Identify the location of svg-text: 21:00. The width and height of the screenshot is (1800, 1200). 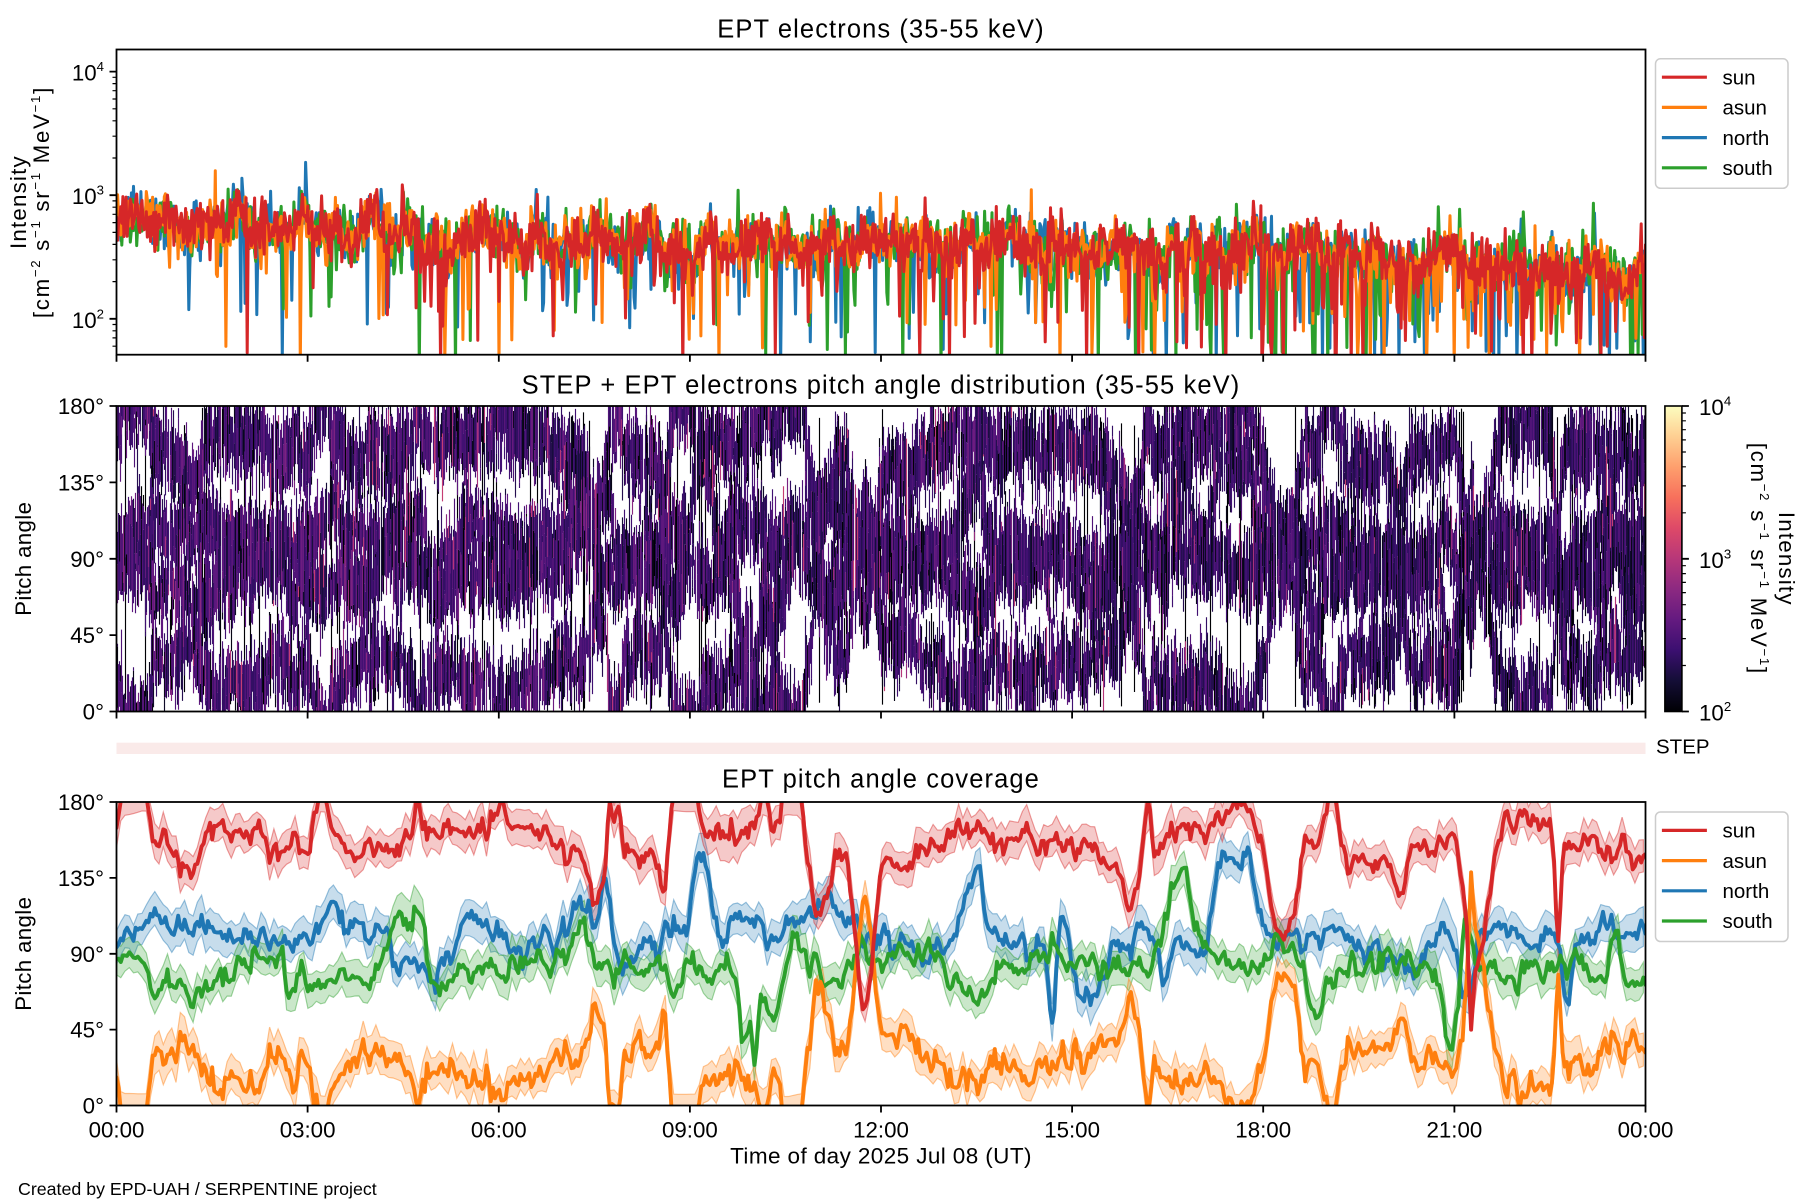
(1455, 1130).